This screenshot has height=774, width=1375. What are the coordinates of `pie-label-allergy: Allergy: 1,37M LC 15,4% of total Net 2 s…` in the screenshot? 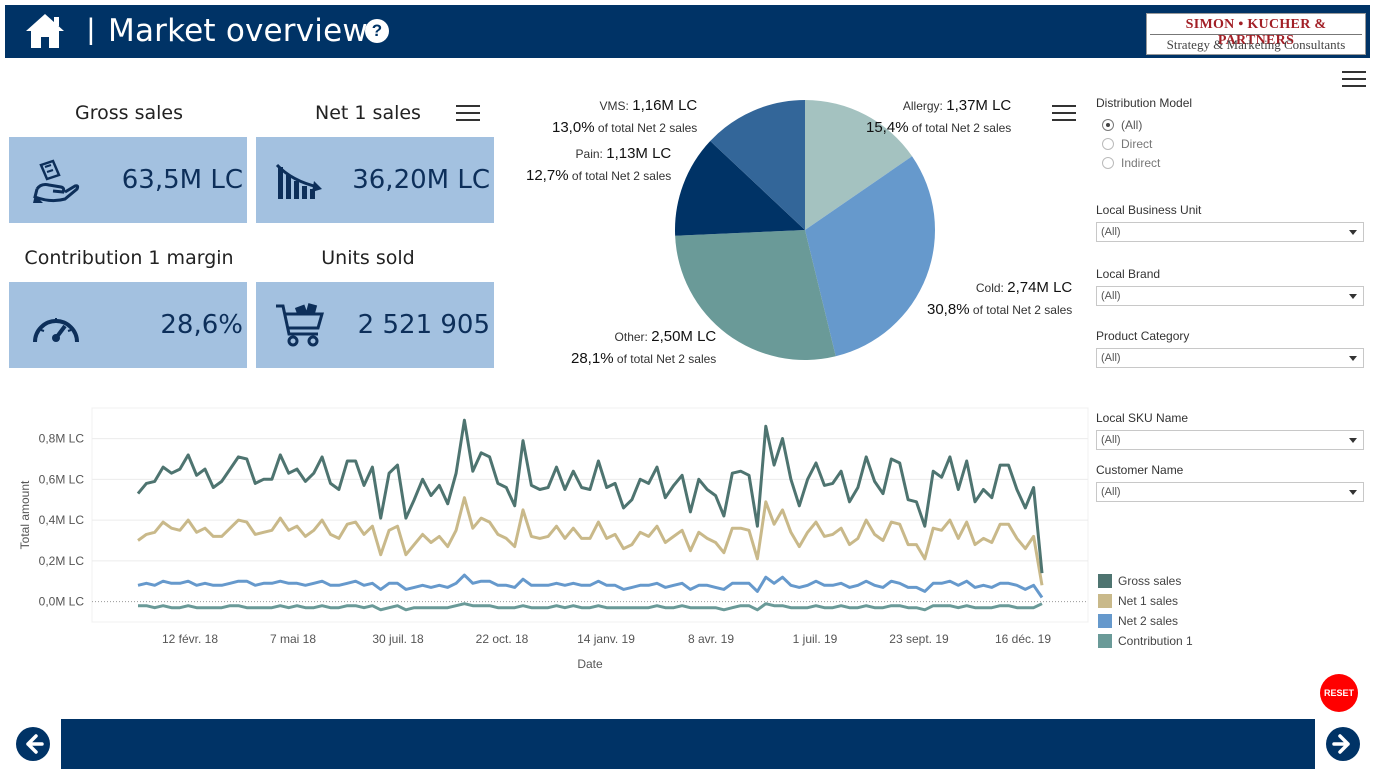 It's located at (938, 117).